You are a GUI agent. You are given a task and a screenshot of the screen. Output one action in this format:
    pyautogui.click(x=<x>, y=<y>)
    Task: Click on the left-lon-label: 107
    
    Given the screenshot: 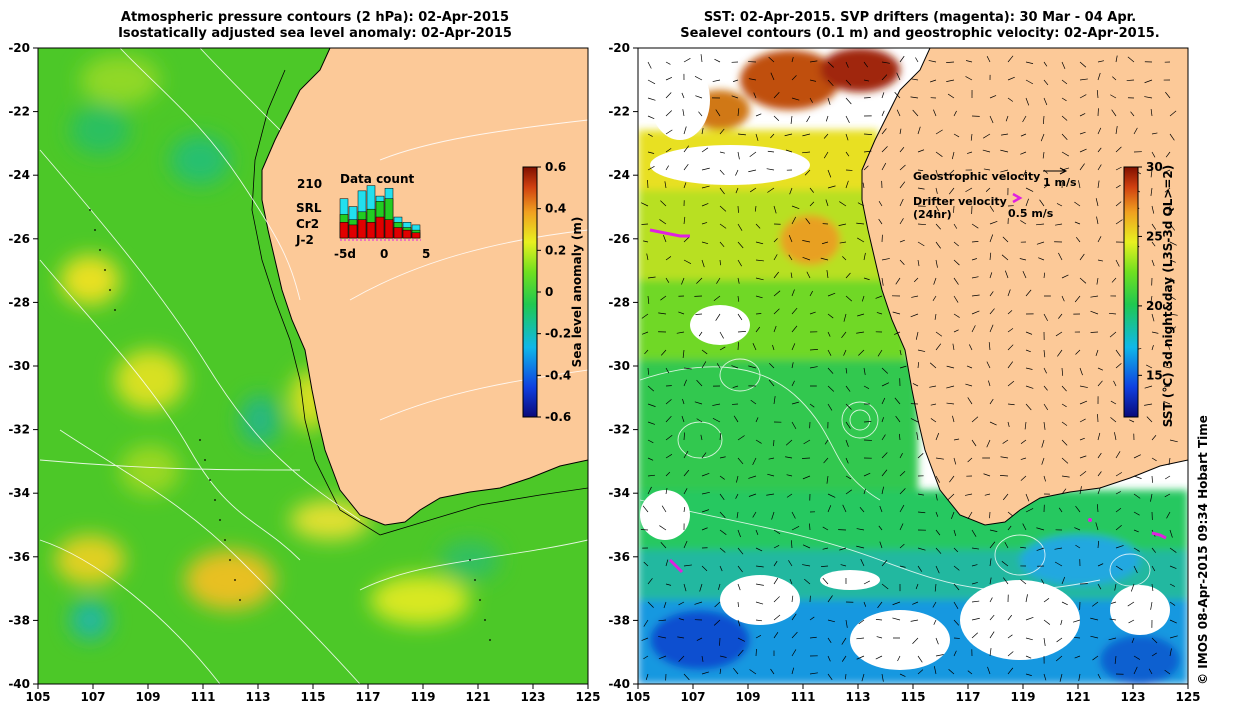 What is the action you would take?
    pyautogui.click(x=92, y=697)
    